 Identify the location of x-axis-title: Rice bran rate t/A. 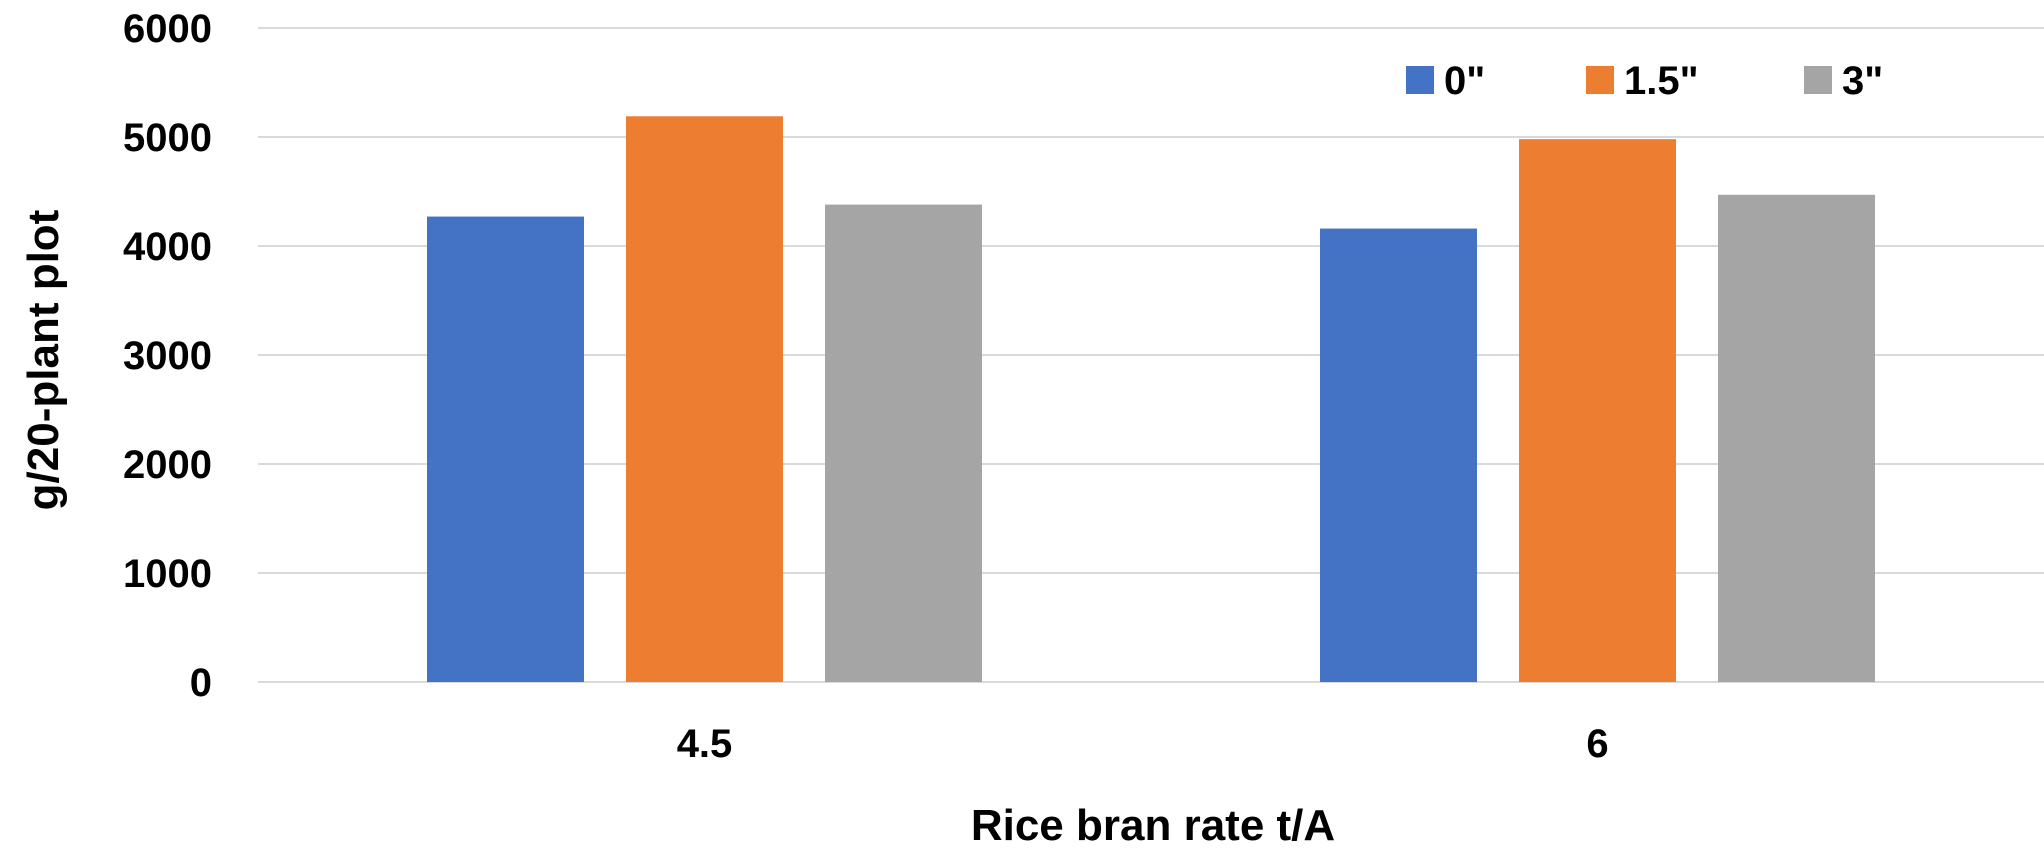
(1153, 824).